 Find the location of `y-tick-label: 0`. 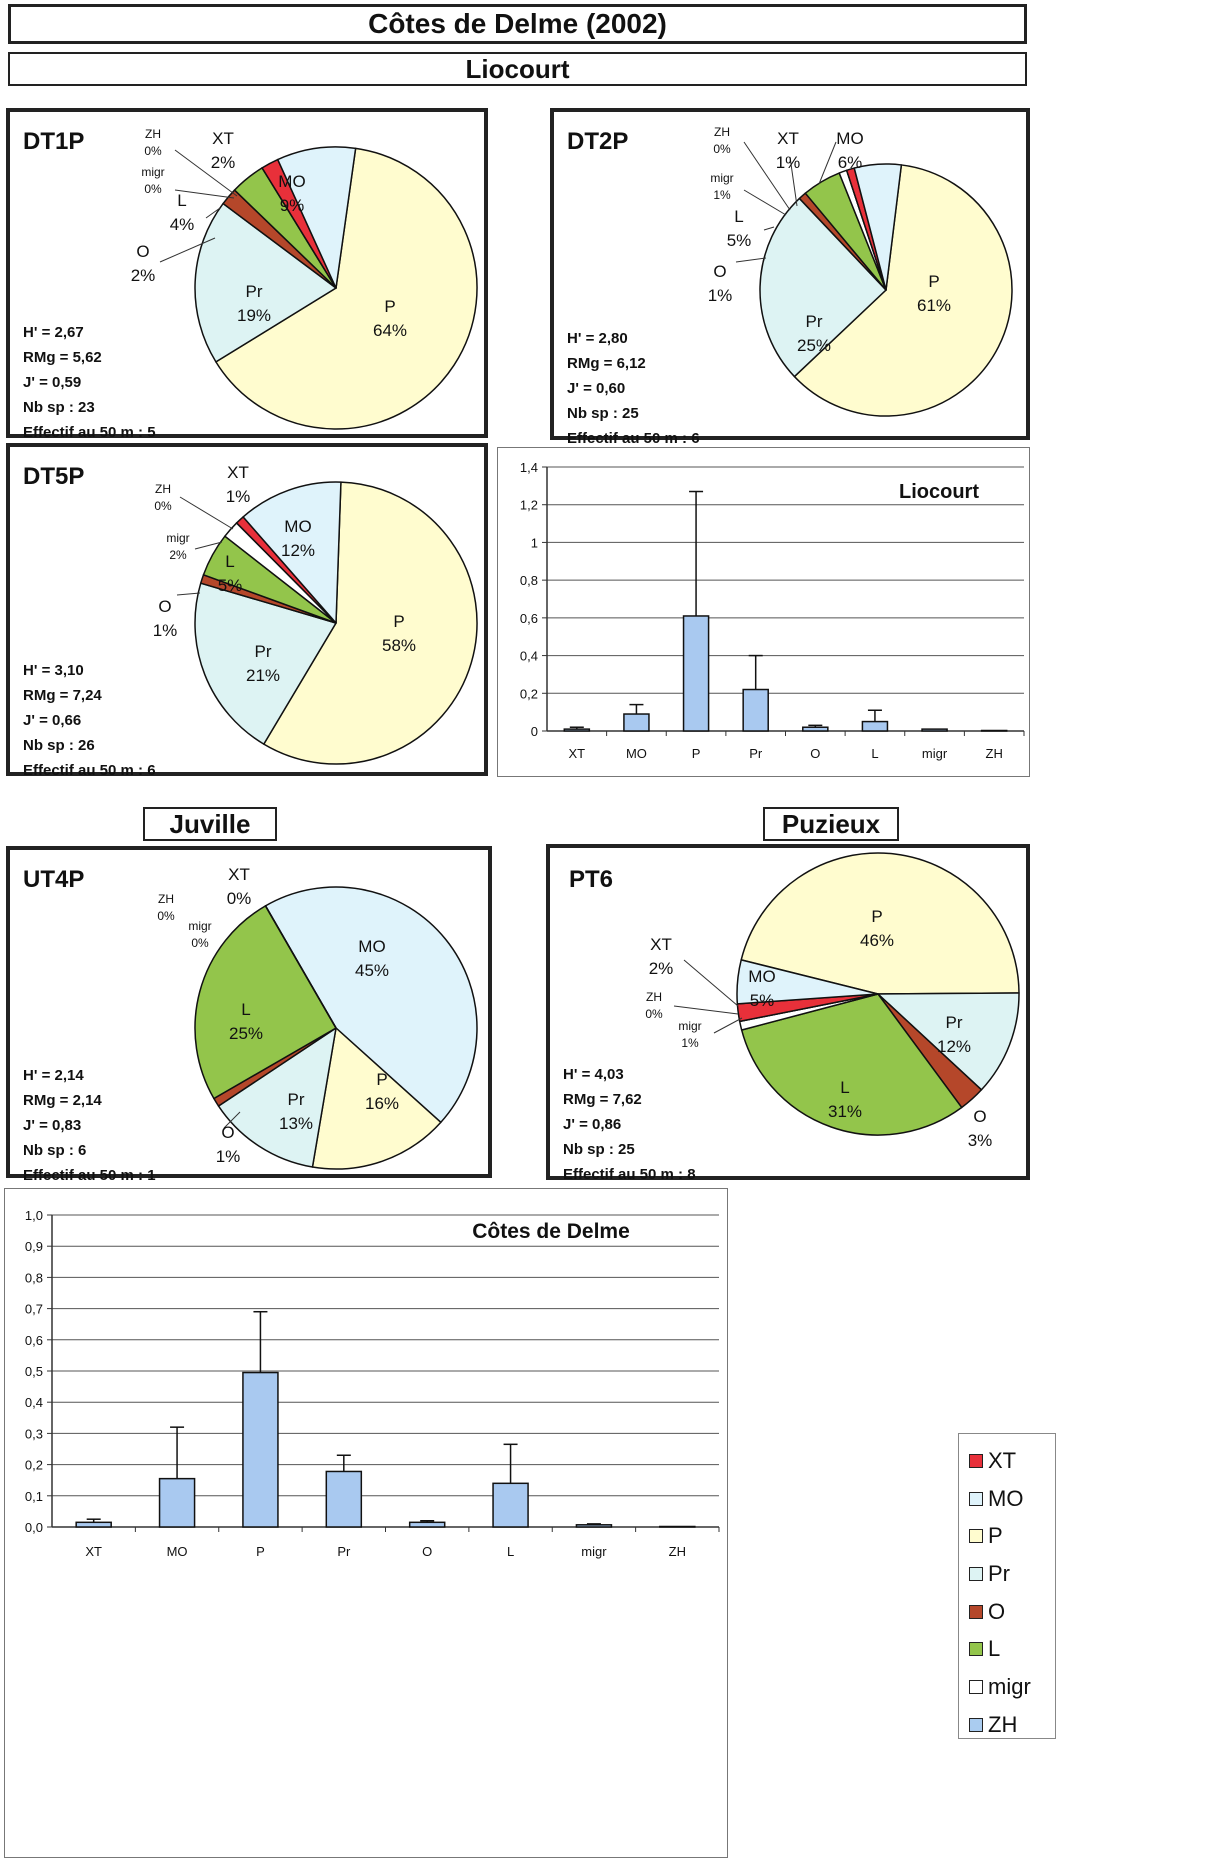

y-tick-label: 0 is located at coordinates (534, 731).